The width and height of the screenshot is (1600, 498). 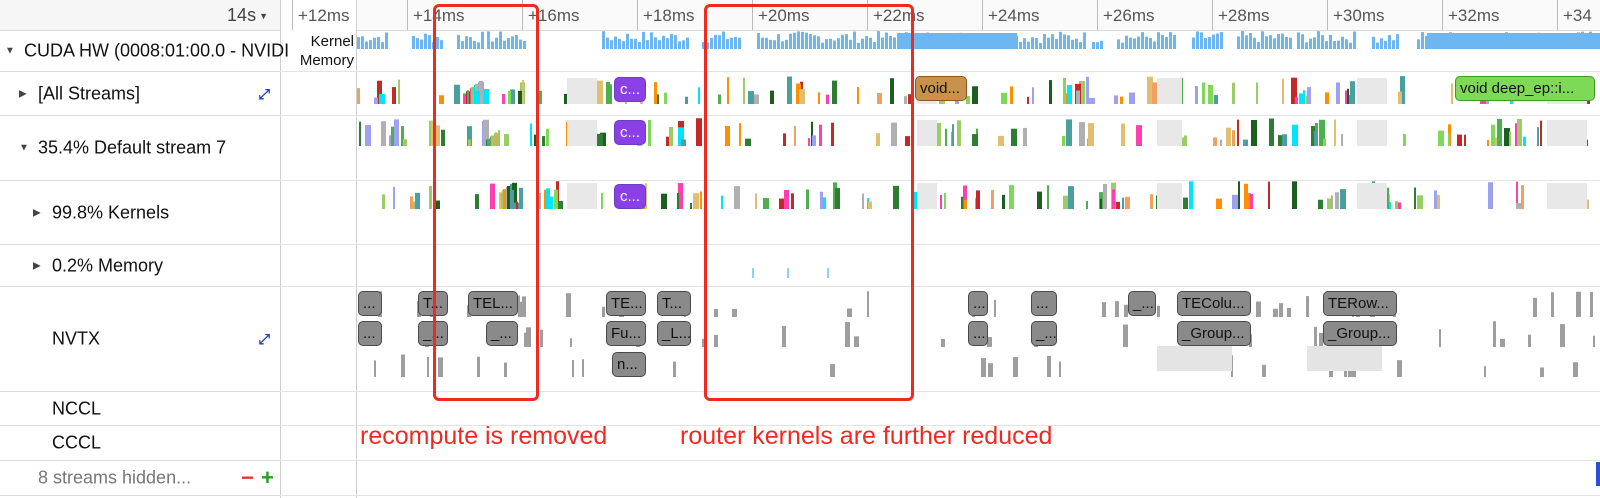 What do you see at coordinates (140, 266) in the screenshot?
I see `row-memory: ▶ 0.2% Memory` at bounding box center [140, 266].